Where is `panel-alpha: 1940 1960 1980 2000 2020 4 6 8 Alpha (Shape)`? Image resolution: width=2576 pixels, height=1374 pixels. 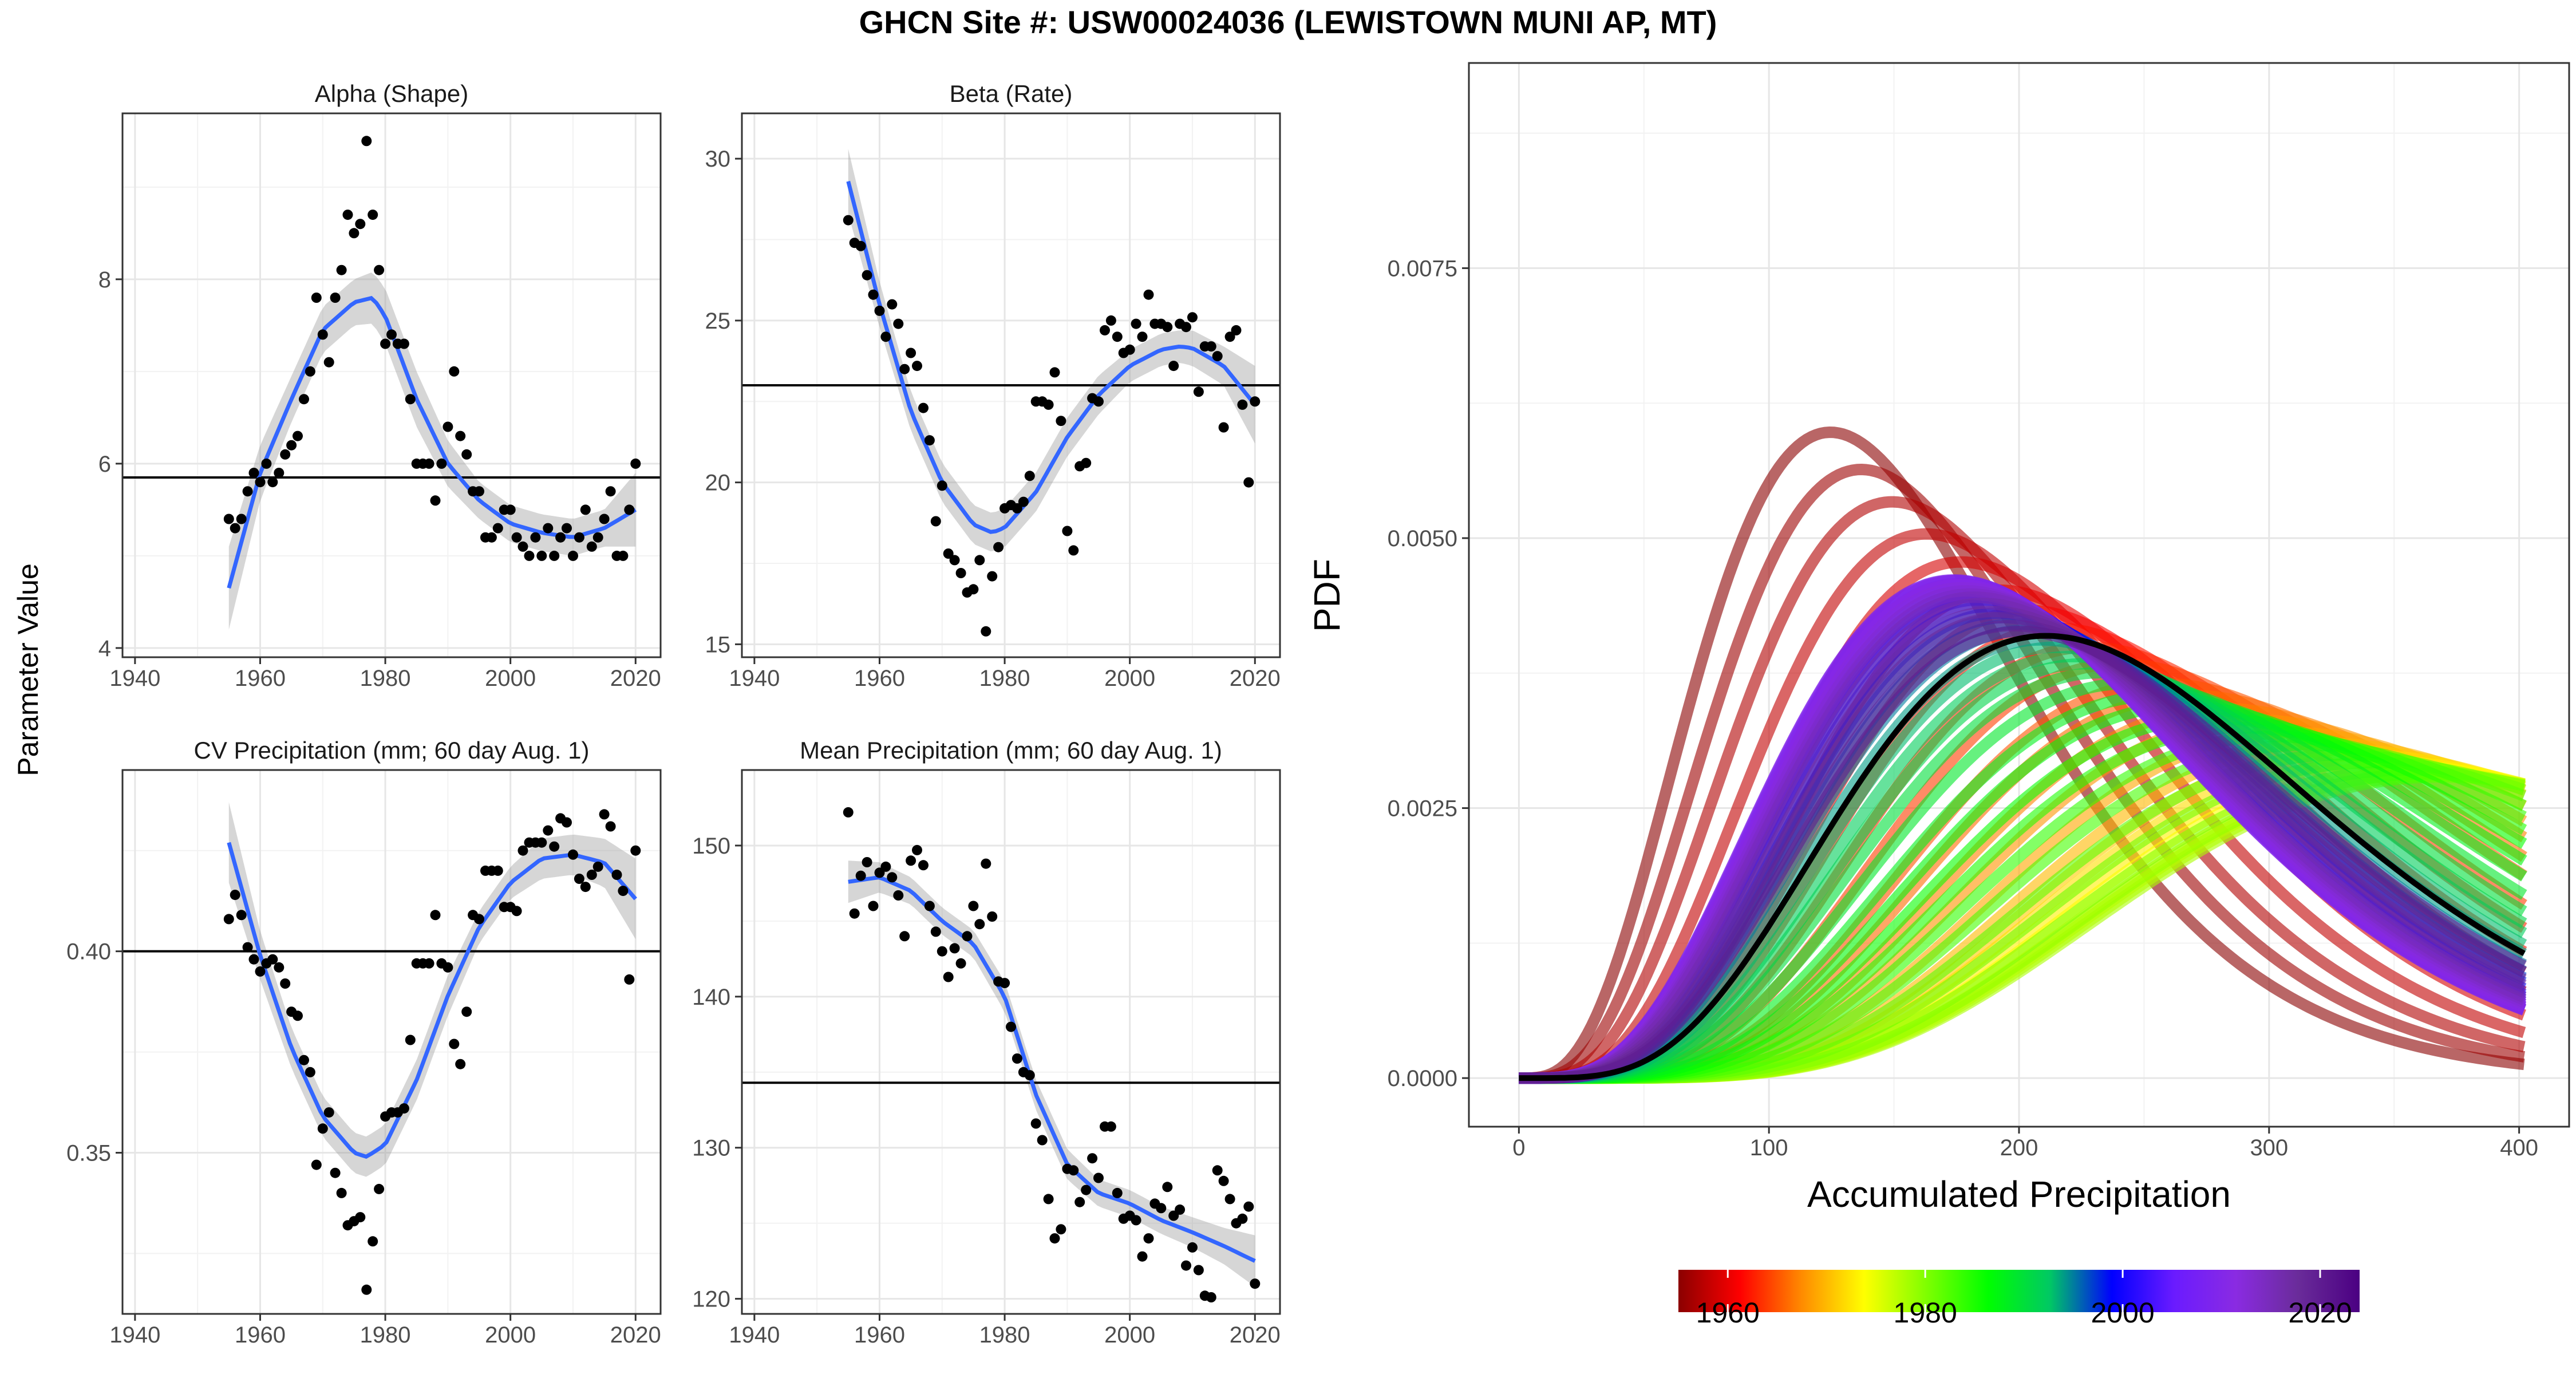 panel-alpha: 1940 1960 1980 2000 2020 4 6 8 Alpha (Shape) is located at coordinates (380, 386).